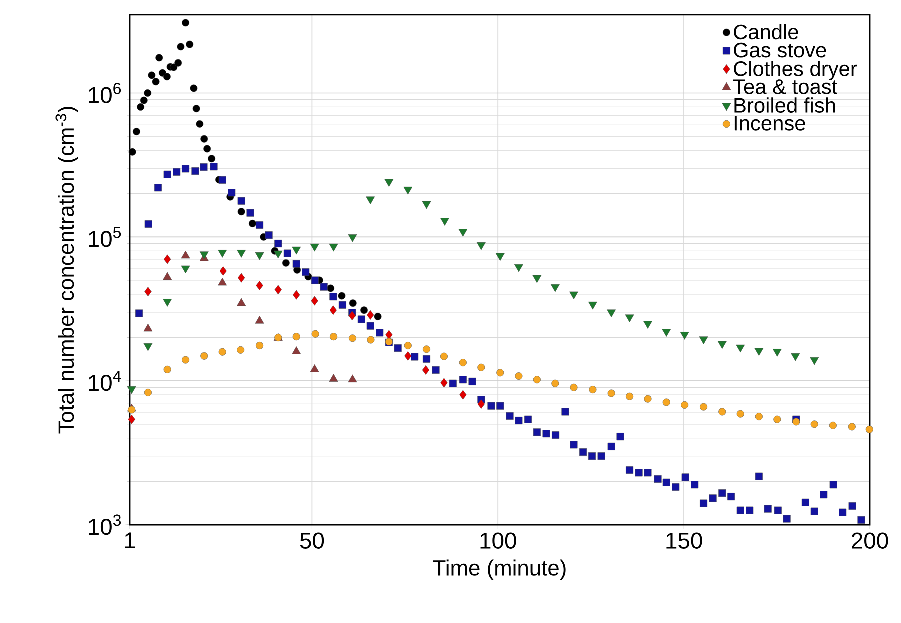 The image size is (901, 623). What do you see at coordinates (766, 32) in the screenshot?
I see `legend-label: Candle` at bounding box center [766, 32].